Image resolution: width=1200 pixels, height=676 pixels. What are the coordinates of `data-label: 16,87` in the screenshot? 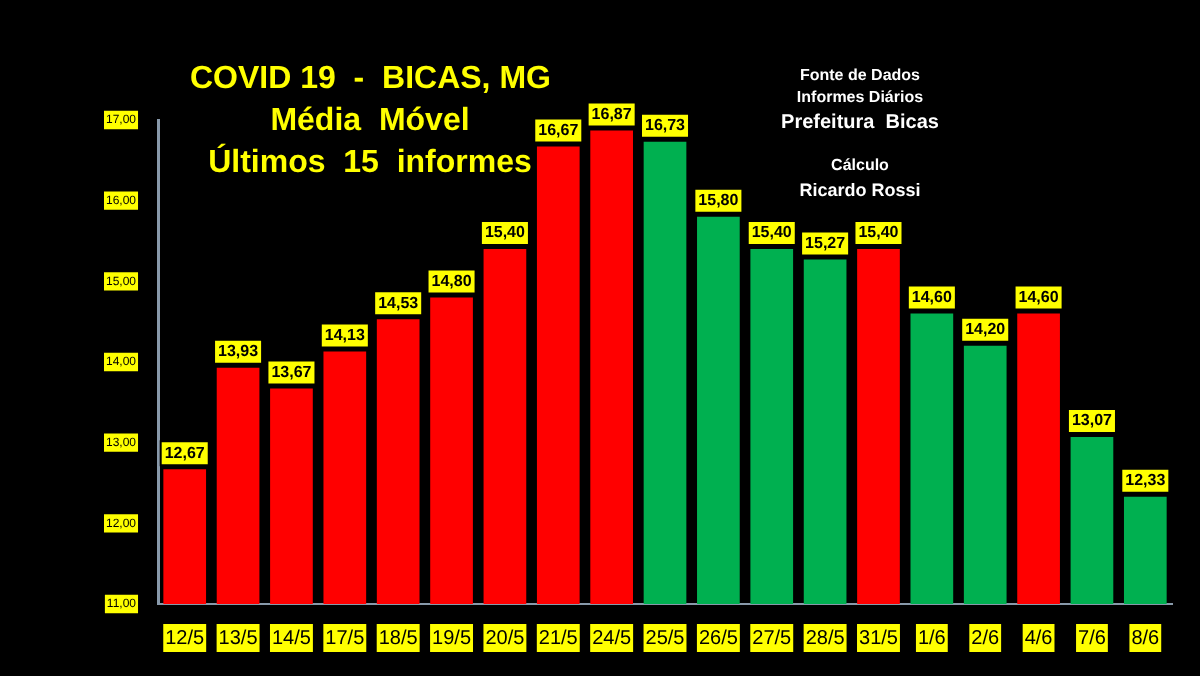 It's located at (612, 113).